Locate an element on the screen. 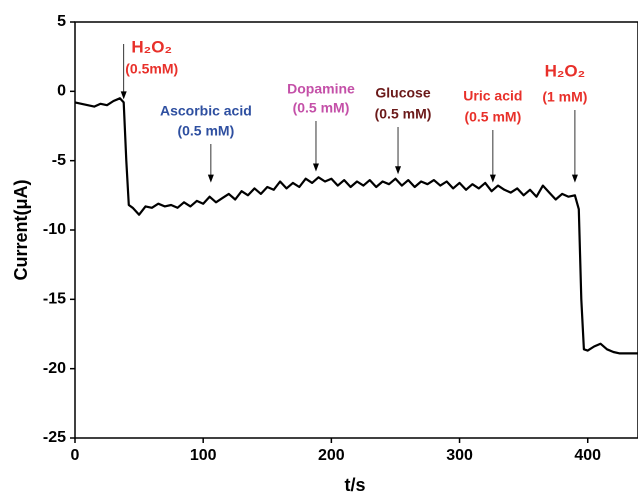 The image size is (638, 497). y-tick-label: -15 is located at coordinates (54, 299).